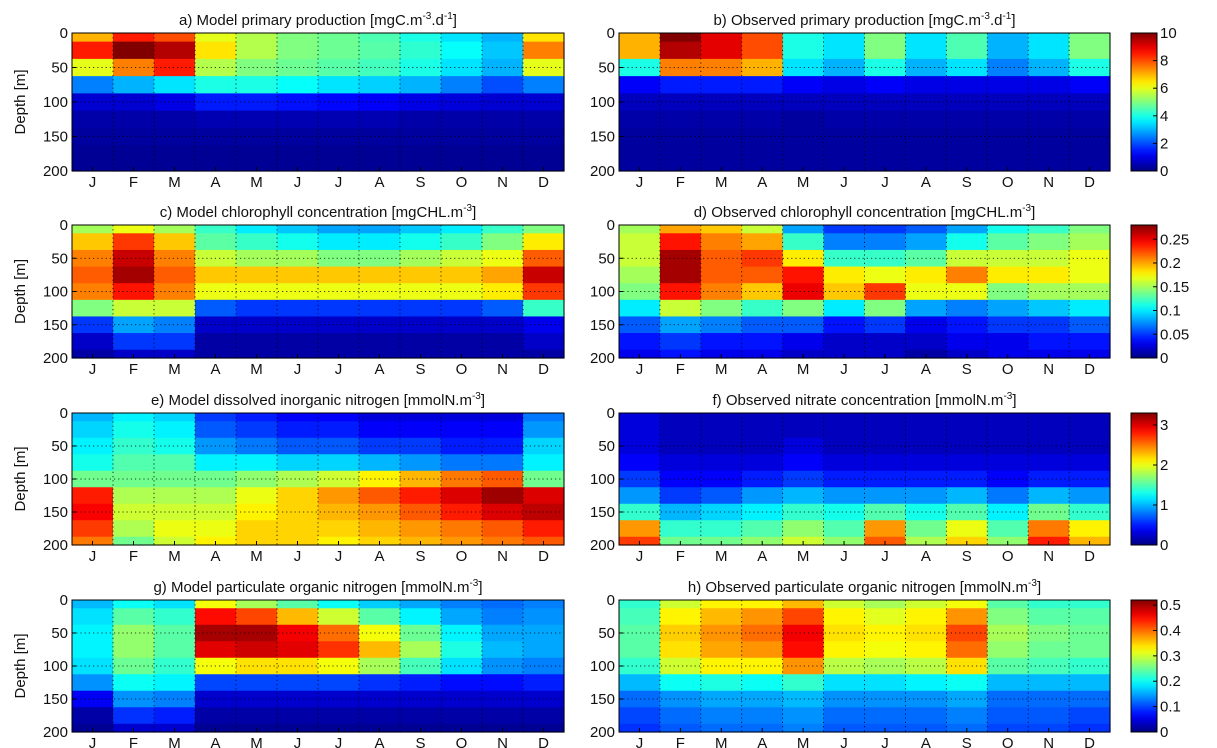 The width and height of the screenshot is (1217, 748). What do you see at coordinates (1174, 287) in the screenshot?
I see `colorbar-tick-label: 0.15` at bounding box center [1174, 287].